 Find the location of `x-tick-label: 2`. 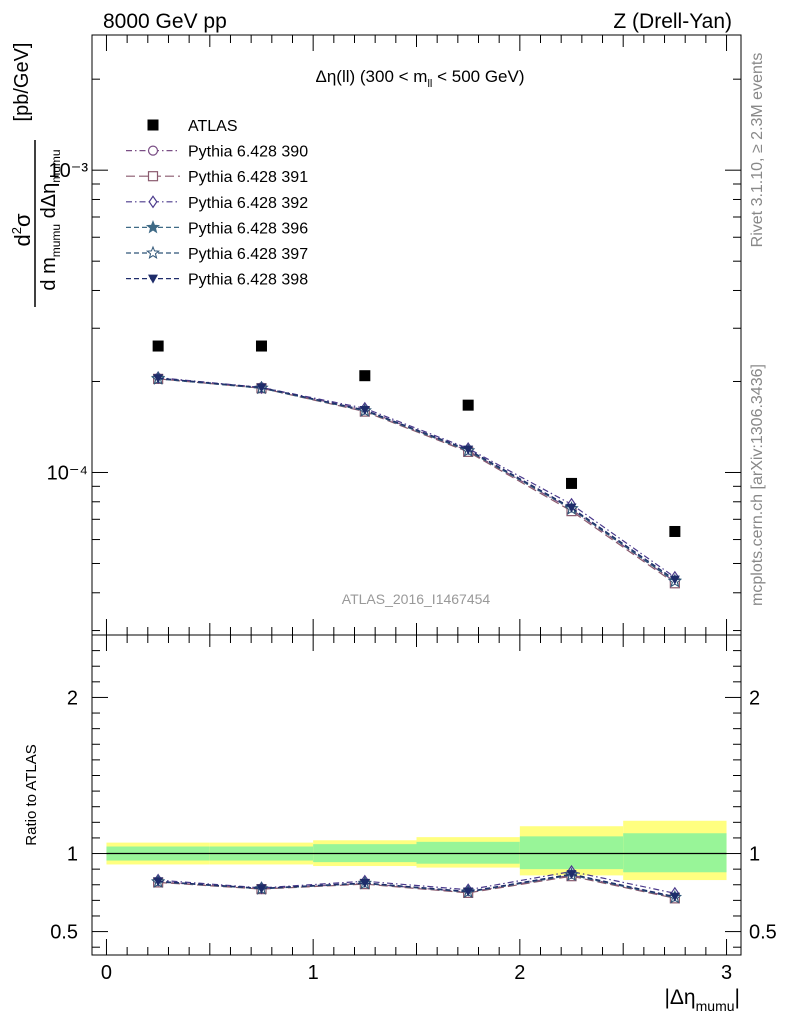

x-tick-label: 2 is located at coordinates (519, 973).